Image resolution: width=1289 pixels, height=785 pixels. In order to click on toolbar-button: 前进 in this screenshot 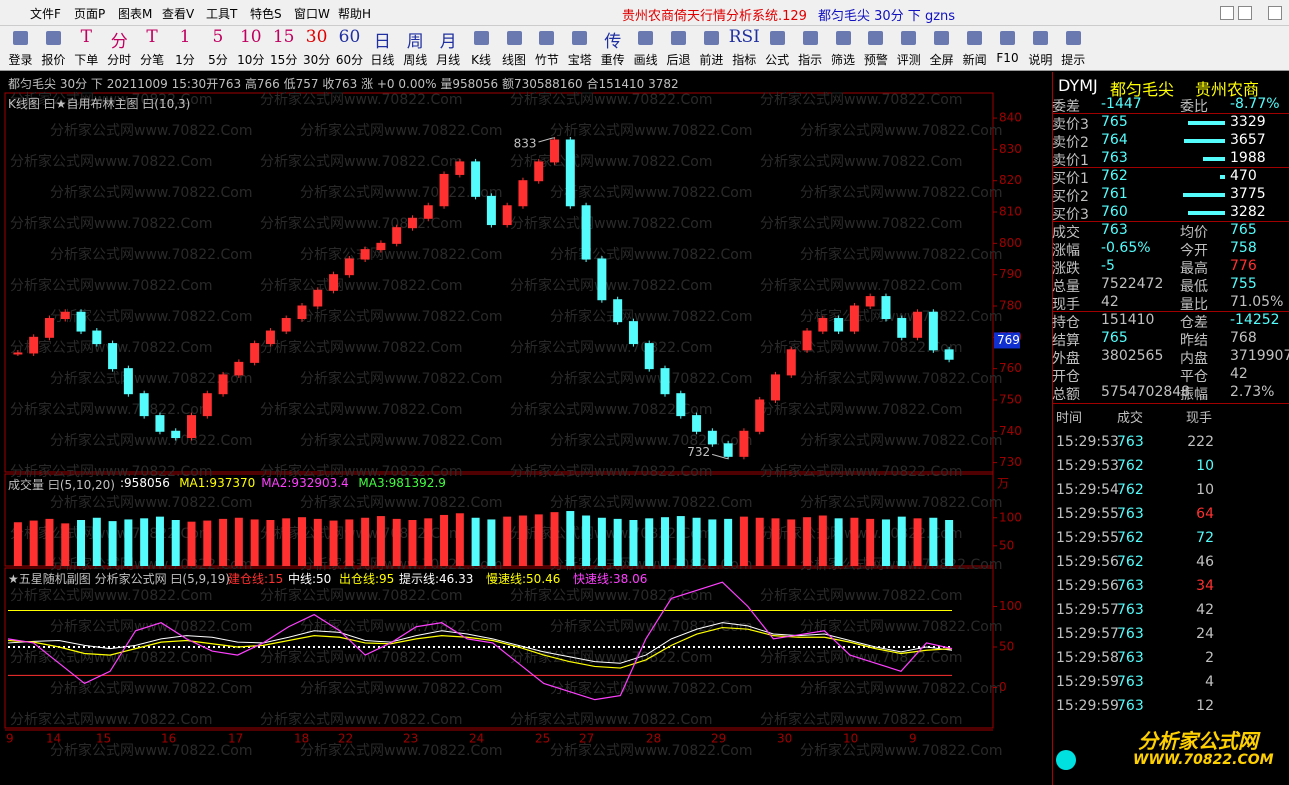, I will do `click(711, 60)`.